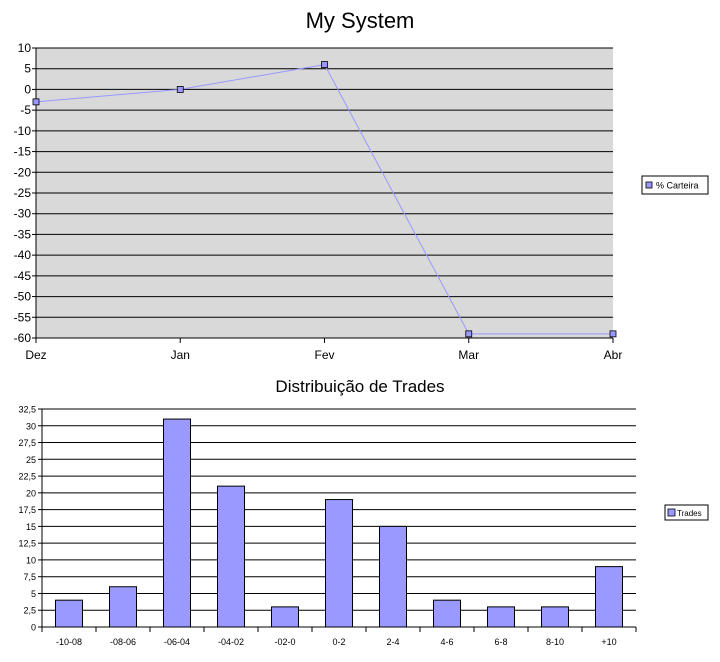 This screenshot has width=720, height=662. What do you see at coordinates (555, 642) in the screenshot?
I see `x-tick-label: 8-10` at bounding box center [555, 642].